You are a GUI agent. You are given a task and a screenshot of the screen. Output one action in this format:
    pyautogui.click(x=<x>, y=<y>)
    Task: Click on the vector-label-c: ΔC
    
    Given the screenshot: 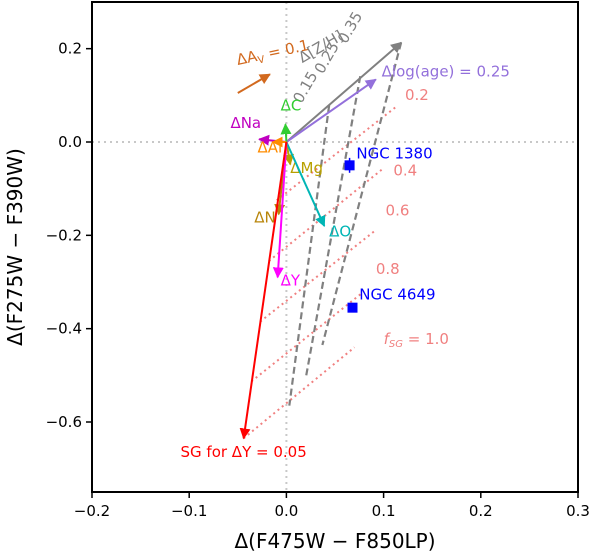 What is the action you would take?
    pyautogui.click(x=291, y=105)
    